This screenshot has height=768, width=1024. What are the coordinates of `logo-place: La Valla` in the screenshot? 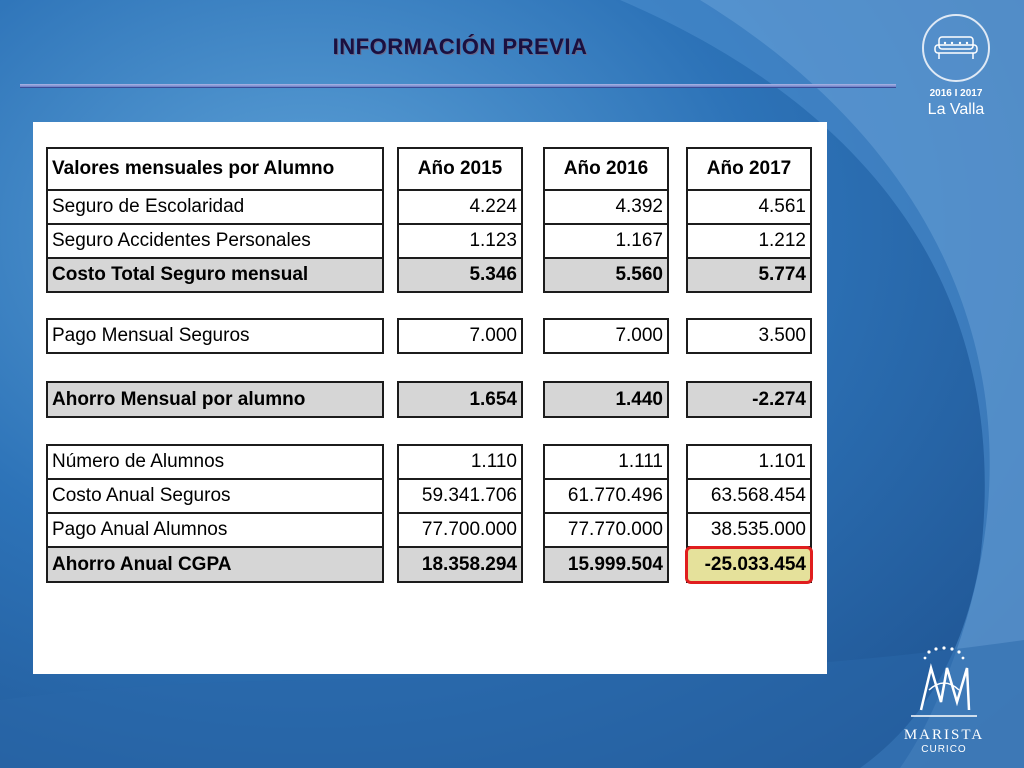 It's located at (956, 109).